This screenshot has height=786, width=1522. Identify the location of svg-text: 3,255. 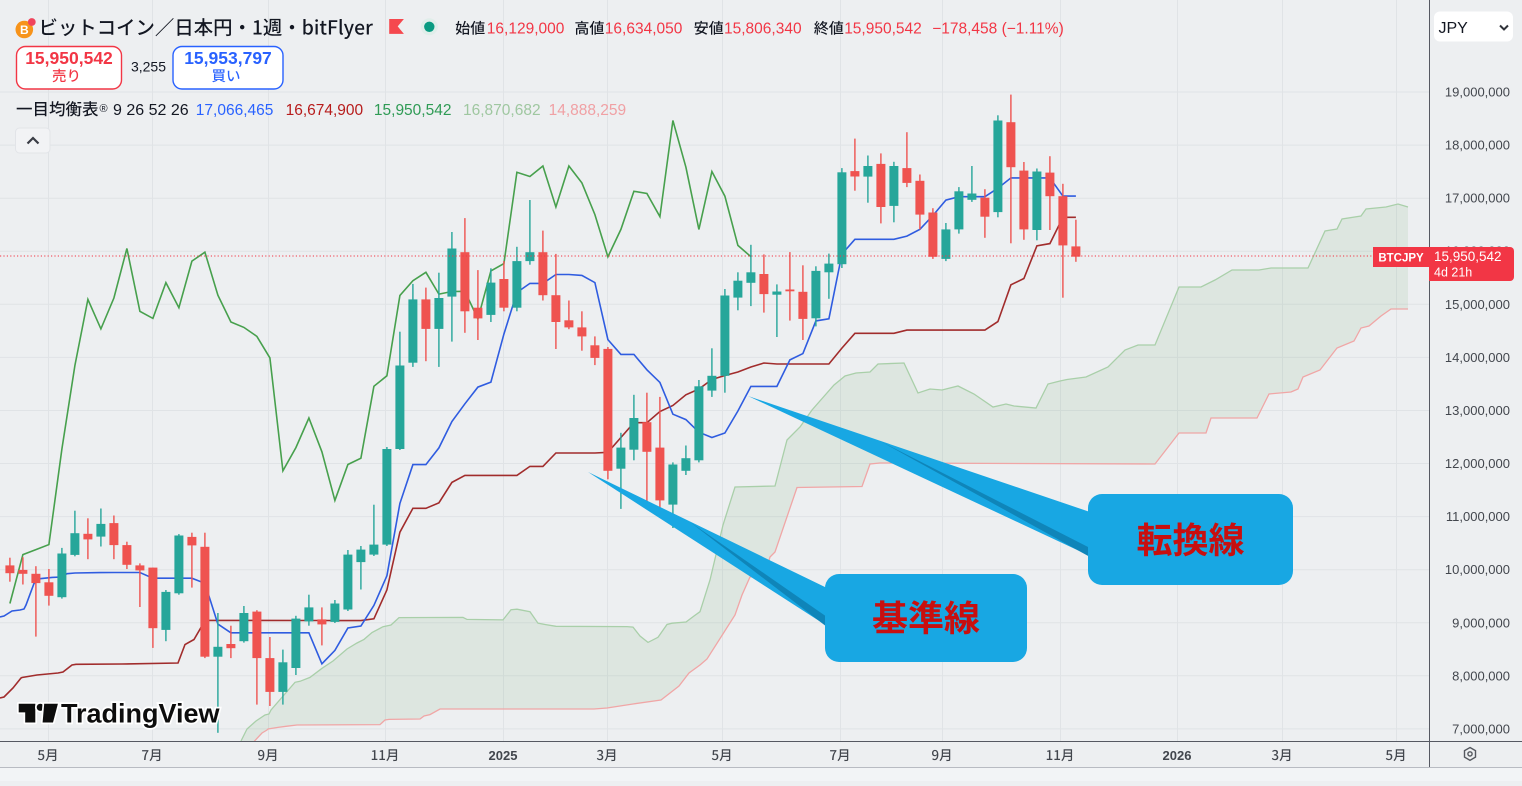
(148, 67).